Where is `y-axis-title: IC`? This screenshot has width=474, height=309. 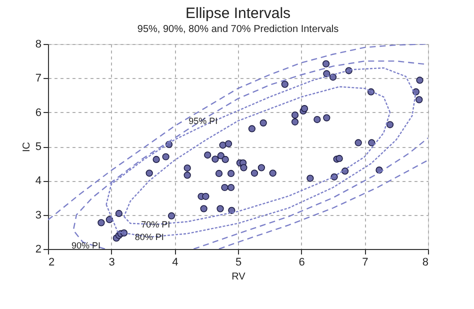 y-axis-title: IC is located at coordinates (26, 147).